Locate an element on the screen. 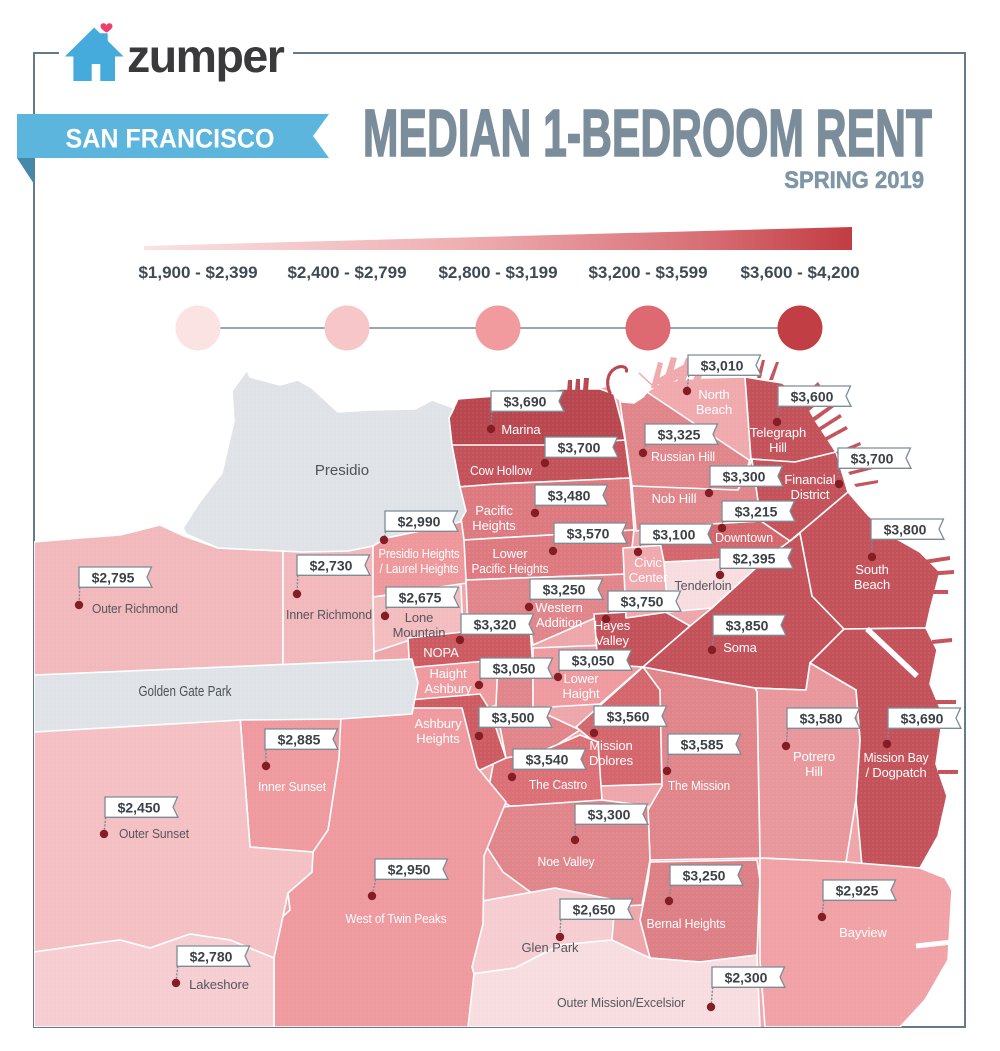 The height and width of the screenshot is (1051, 1000). svg-text: $3,560 is located at coordinates (628, 716).